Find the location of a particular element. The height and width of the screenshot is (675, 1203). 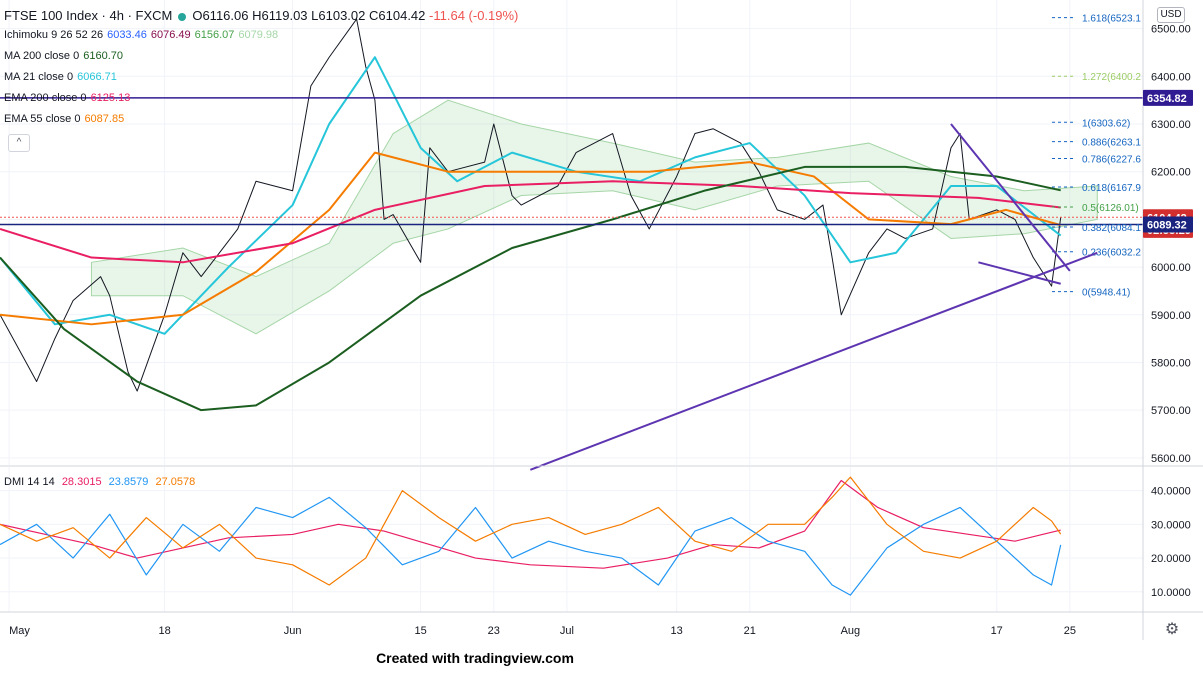

dmi-tick-label: 30.0000 is located at coordinates (1171, 525).